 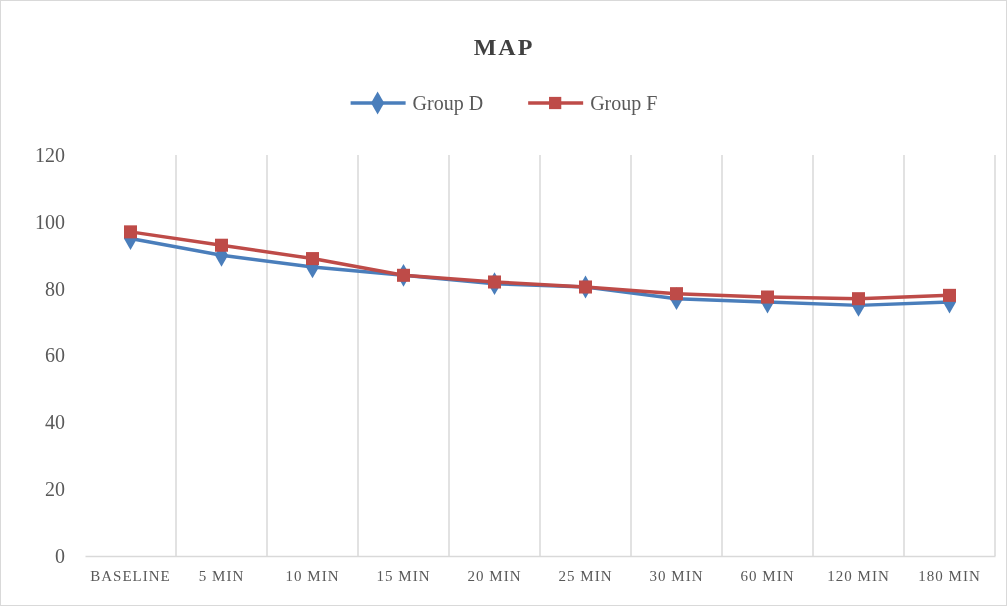 I want to click on x-tick-label: 180 MIN, so click(x=949, y=575).